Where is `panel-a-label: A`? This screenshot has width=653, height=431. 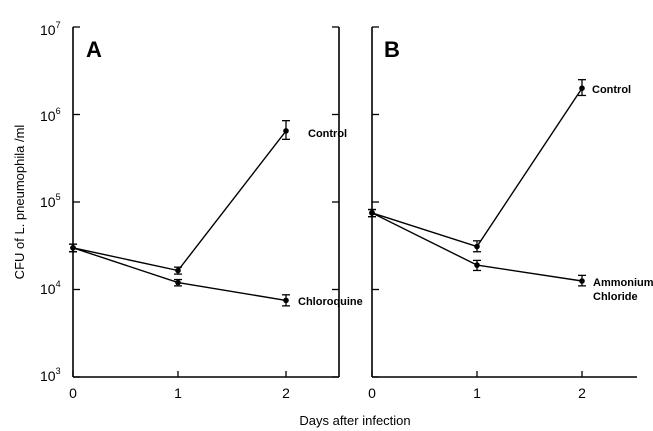 panel-a-label: A is located at coordinates (94, 49).